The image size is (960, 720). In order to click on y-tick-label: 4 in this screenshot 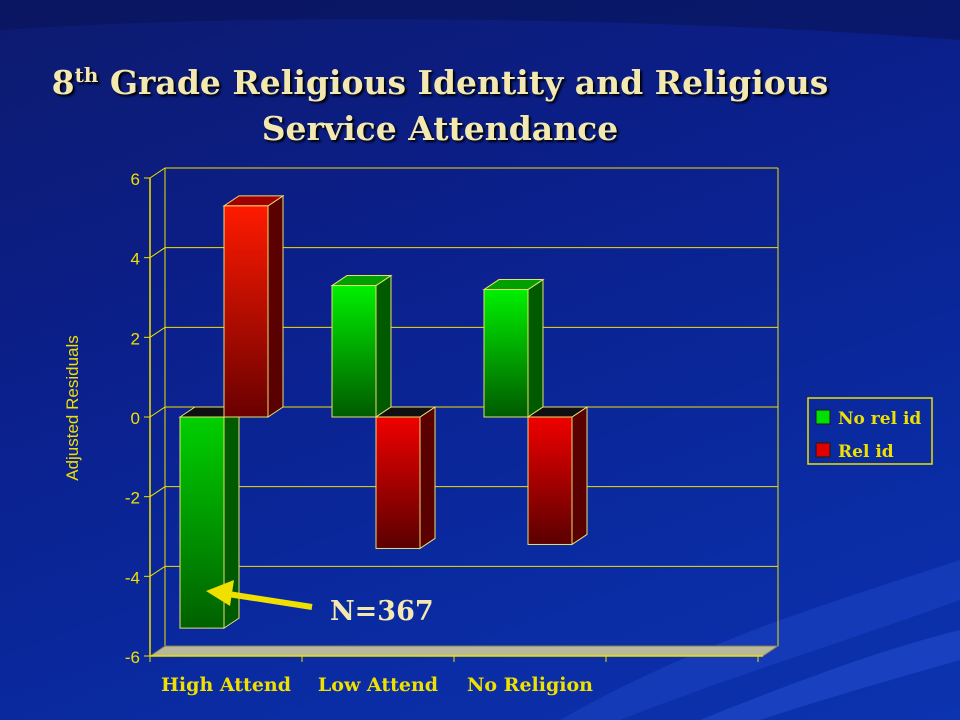, I will do `click(135, 259)`.